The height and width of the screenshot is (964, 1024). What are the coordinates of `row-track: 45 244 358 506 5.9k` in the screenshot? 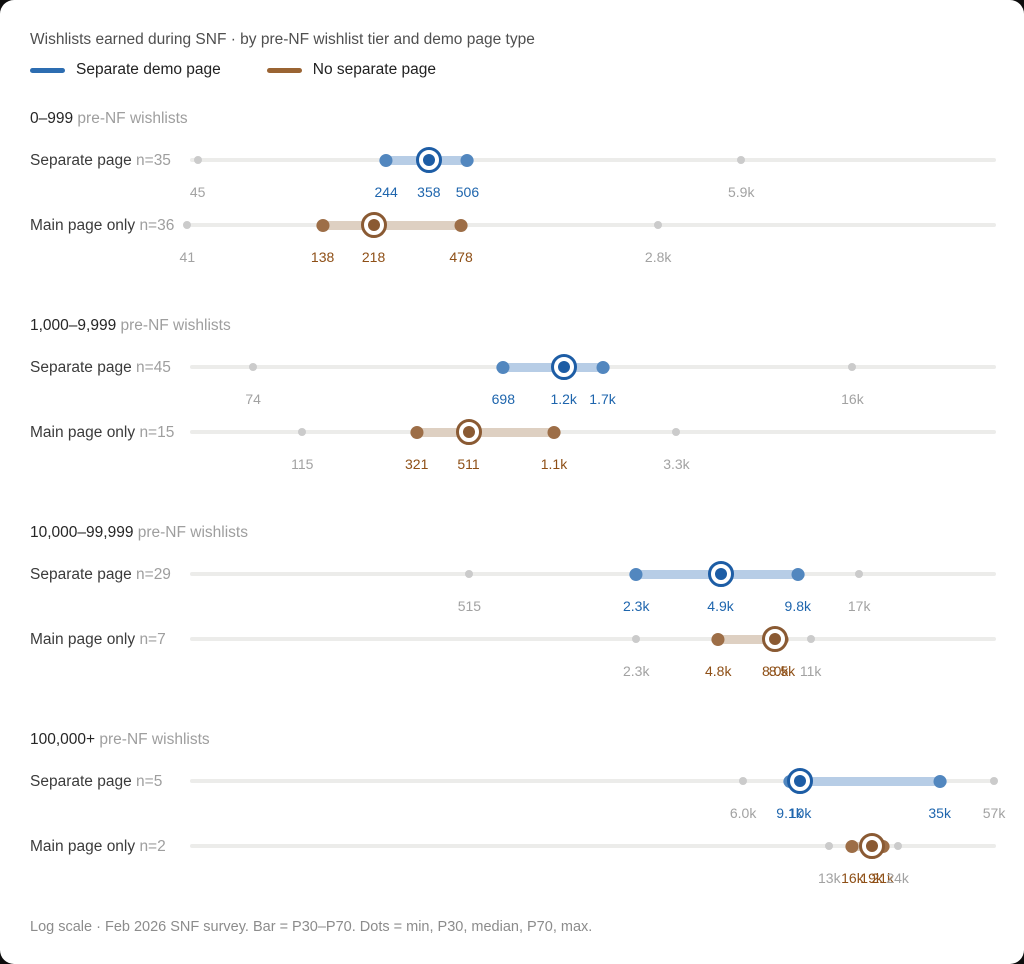 It's located at (593, 181).